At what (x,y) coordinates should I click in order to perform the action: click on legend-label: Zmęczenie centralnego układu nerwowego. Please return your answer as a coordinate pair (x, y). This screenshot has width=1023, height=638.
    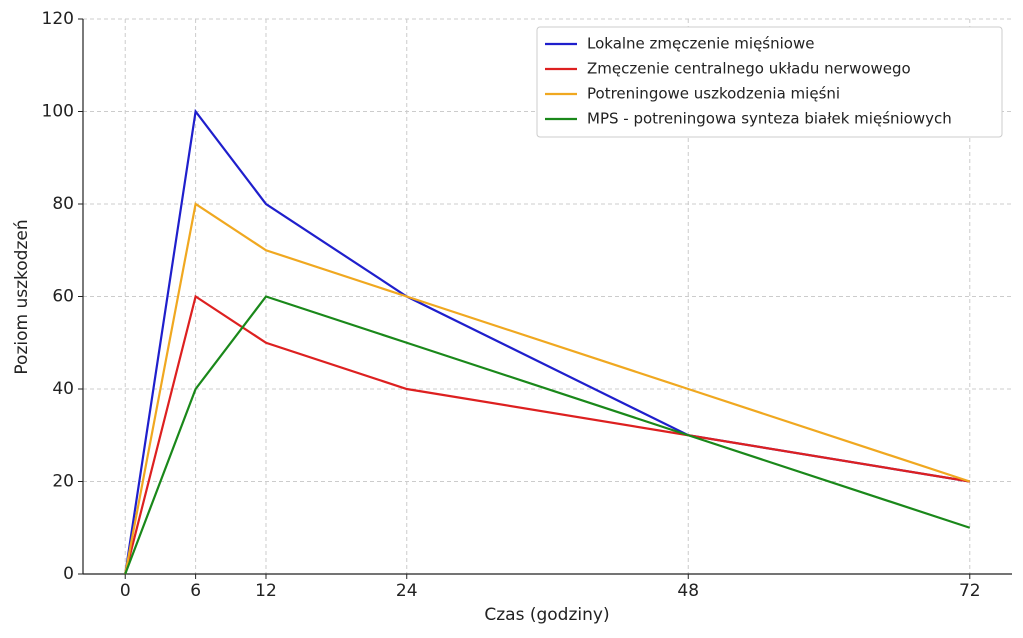
    Looking at the image, I should click on (749, 69).